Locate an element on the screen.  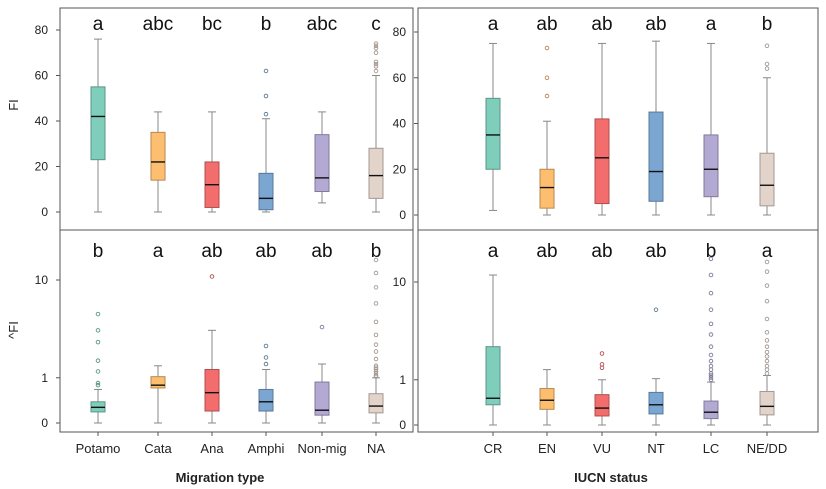
box-cr is located at coordinates (493, 126).